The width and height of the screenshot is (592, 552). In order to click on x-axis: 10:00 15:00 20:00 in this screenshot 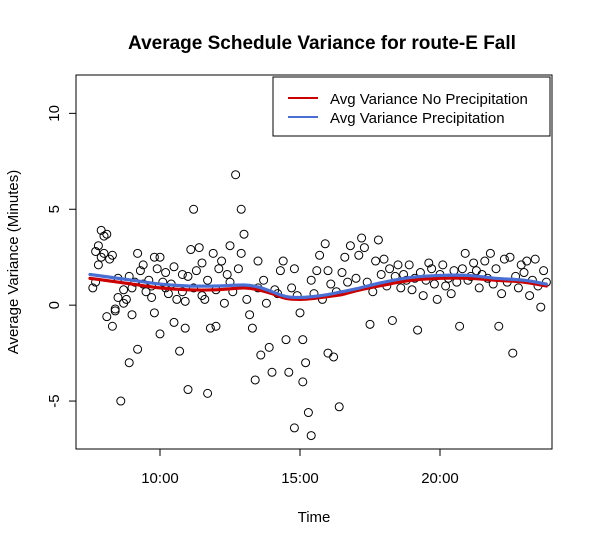, I will do `click(300, 468)`.